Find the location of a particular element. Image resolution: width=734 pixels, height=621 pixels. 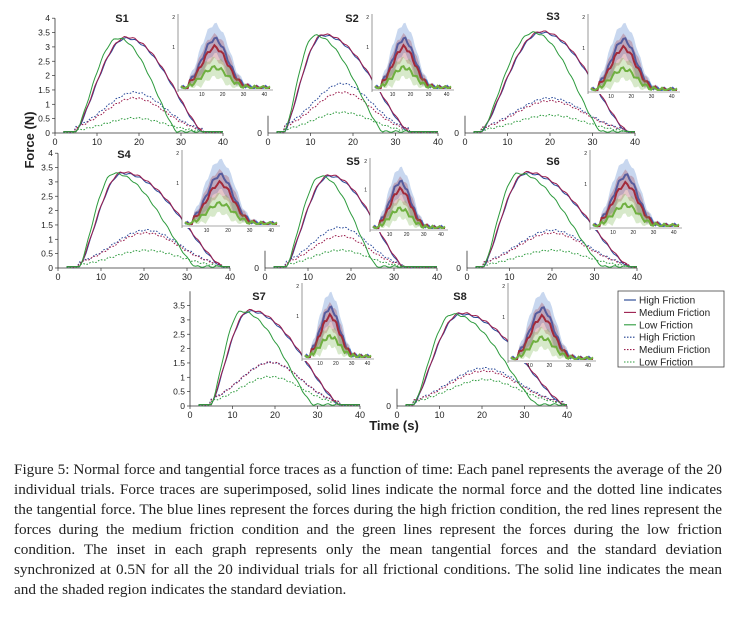

panel-label: S8 is located at coordinates (459, 297).